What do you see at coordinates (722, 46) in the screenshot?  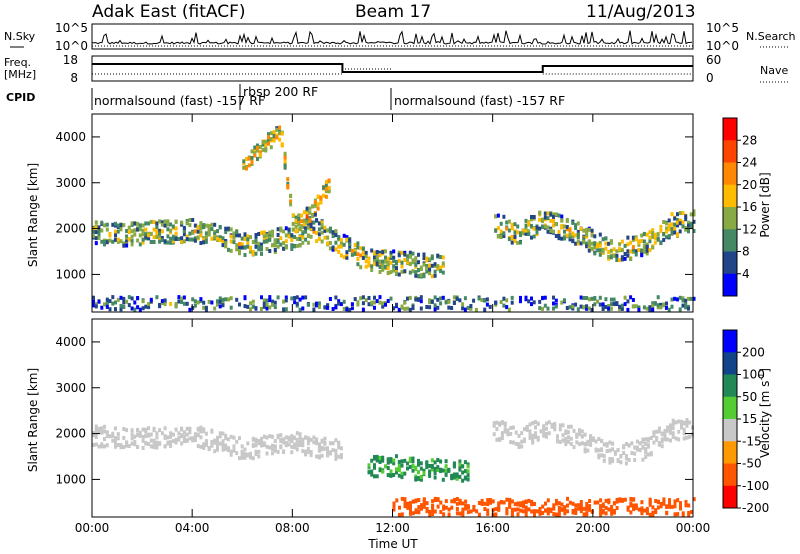 I see `nsearch-tick-bottom: 10^0` at bounding box center [722, 46].